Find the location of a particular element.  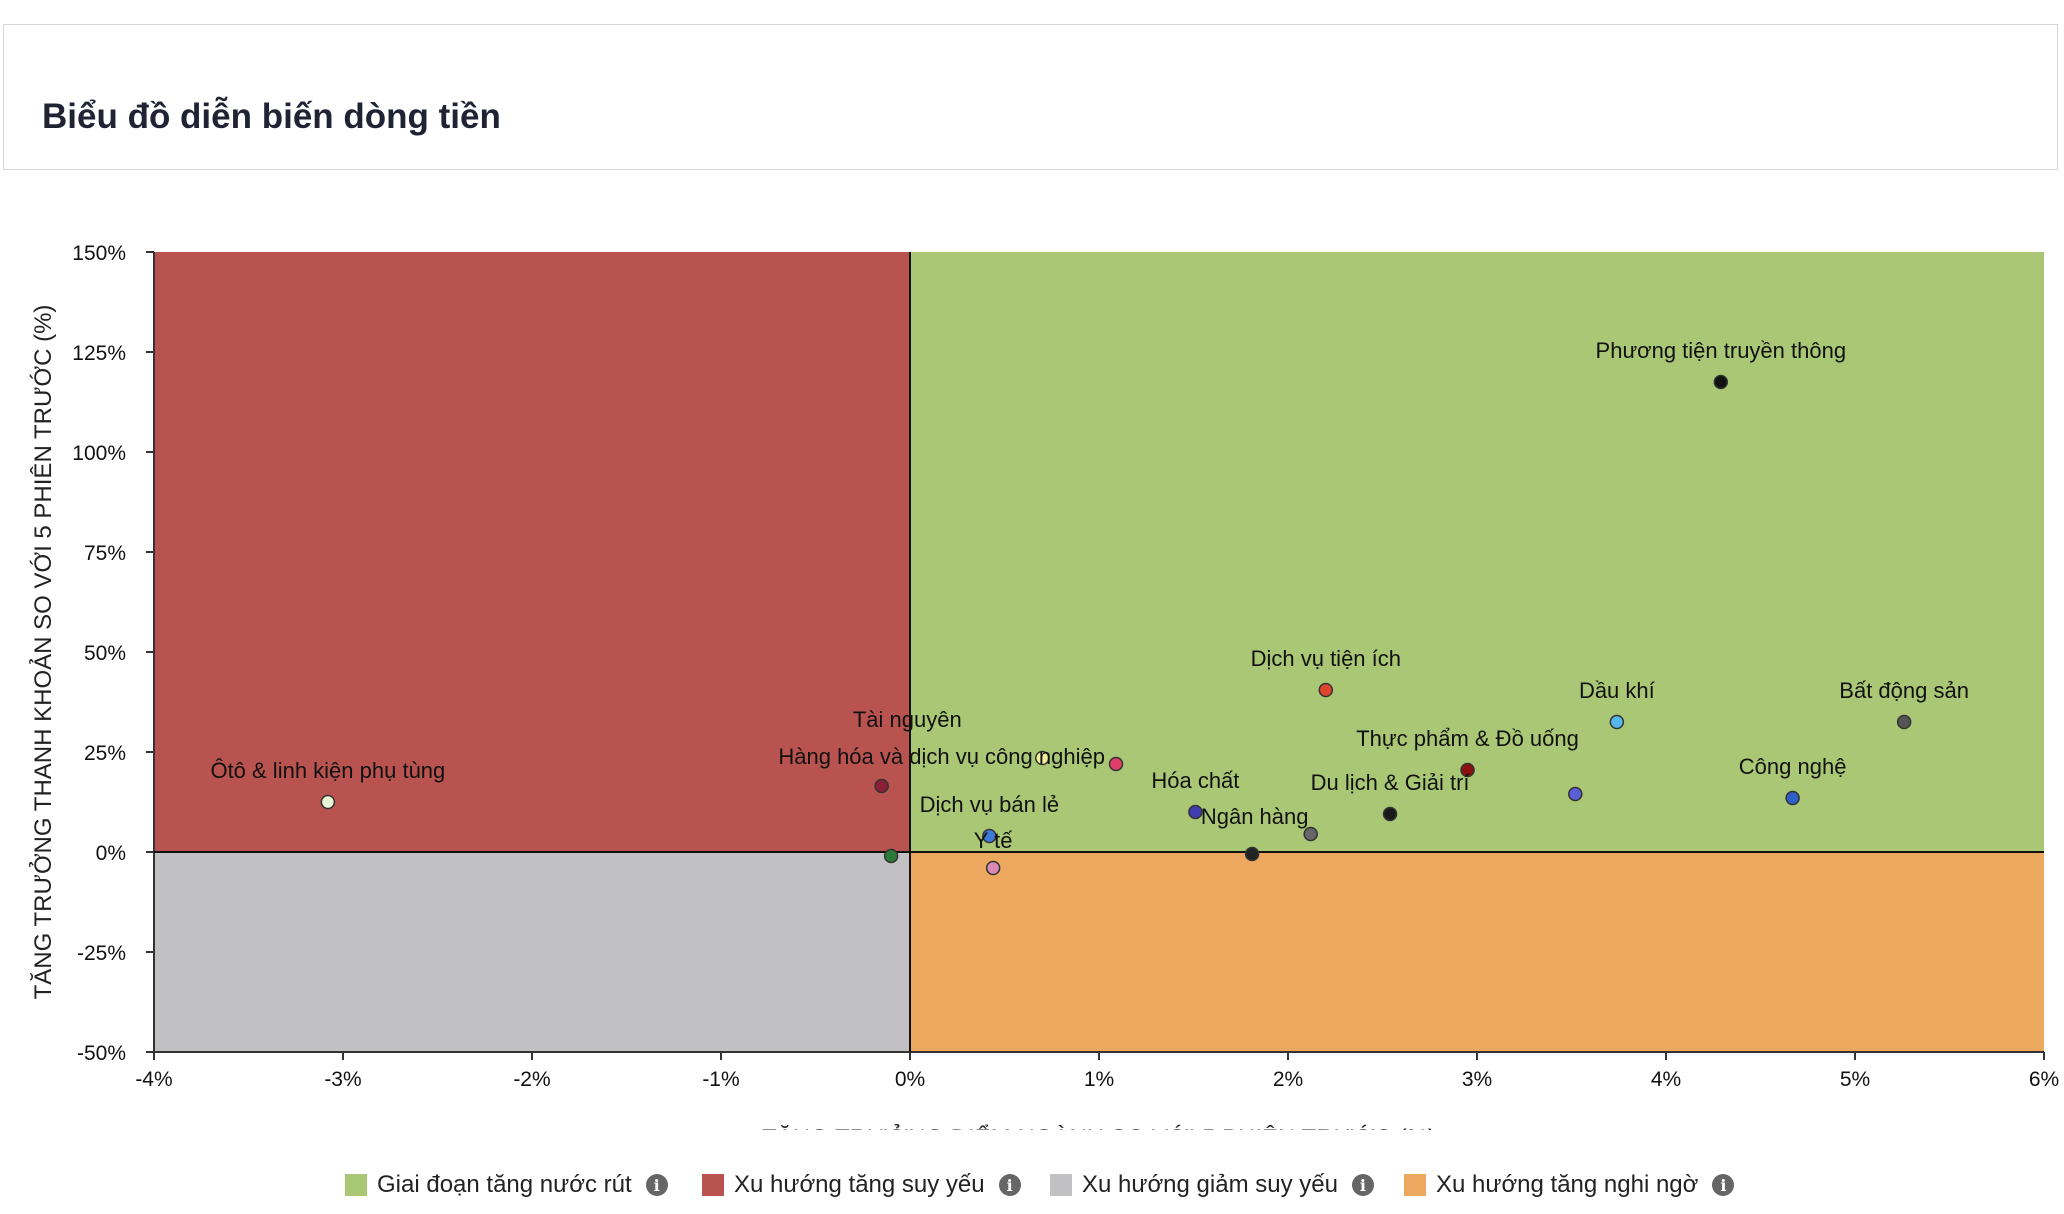

y-tick-label: 50% is located at coordinates (105, 653).